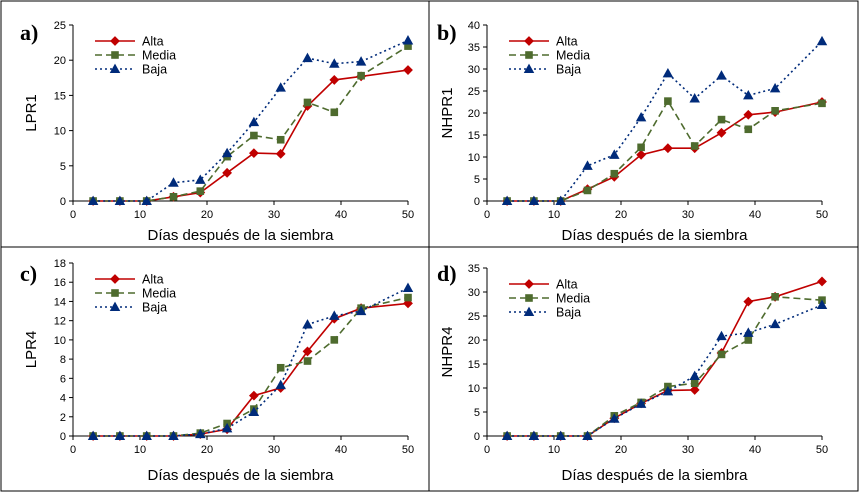 The height and width of the screenshot is (492, 859). What do you see at coordinates (63, 167) in the screenshot?
I see `y-tick-label: 5` at bounding box center [63, 167].